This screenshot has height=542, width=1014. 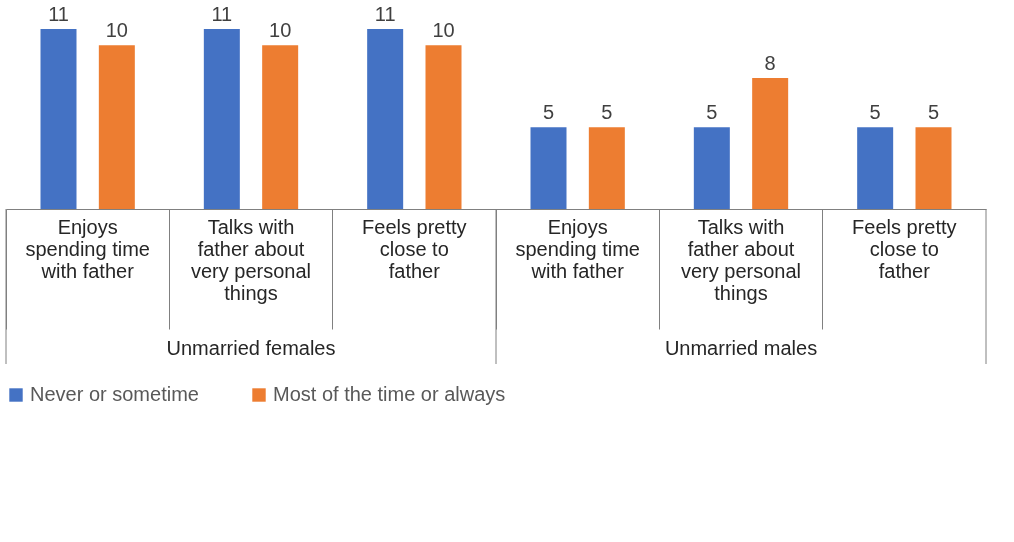 What do you see at coordinates (114, 394) in the screenshot?
I see `legend-label: Never or sometime` at bounding box center [114, 394].